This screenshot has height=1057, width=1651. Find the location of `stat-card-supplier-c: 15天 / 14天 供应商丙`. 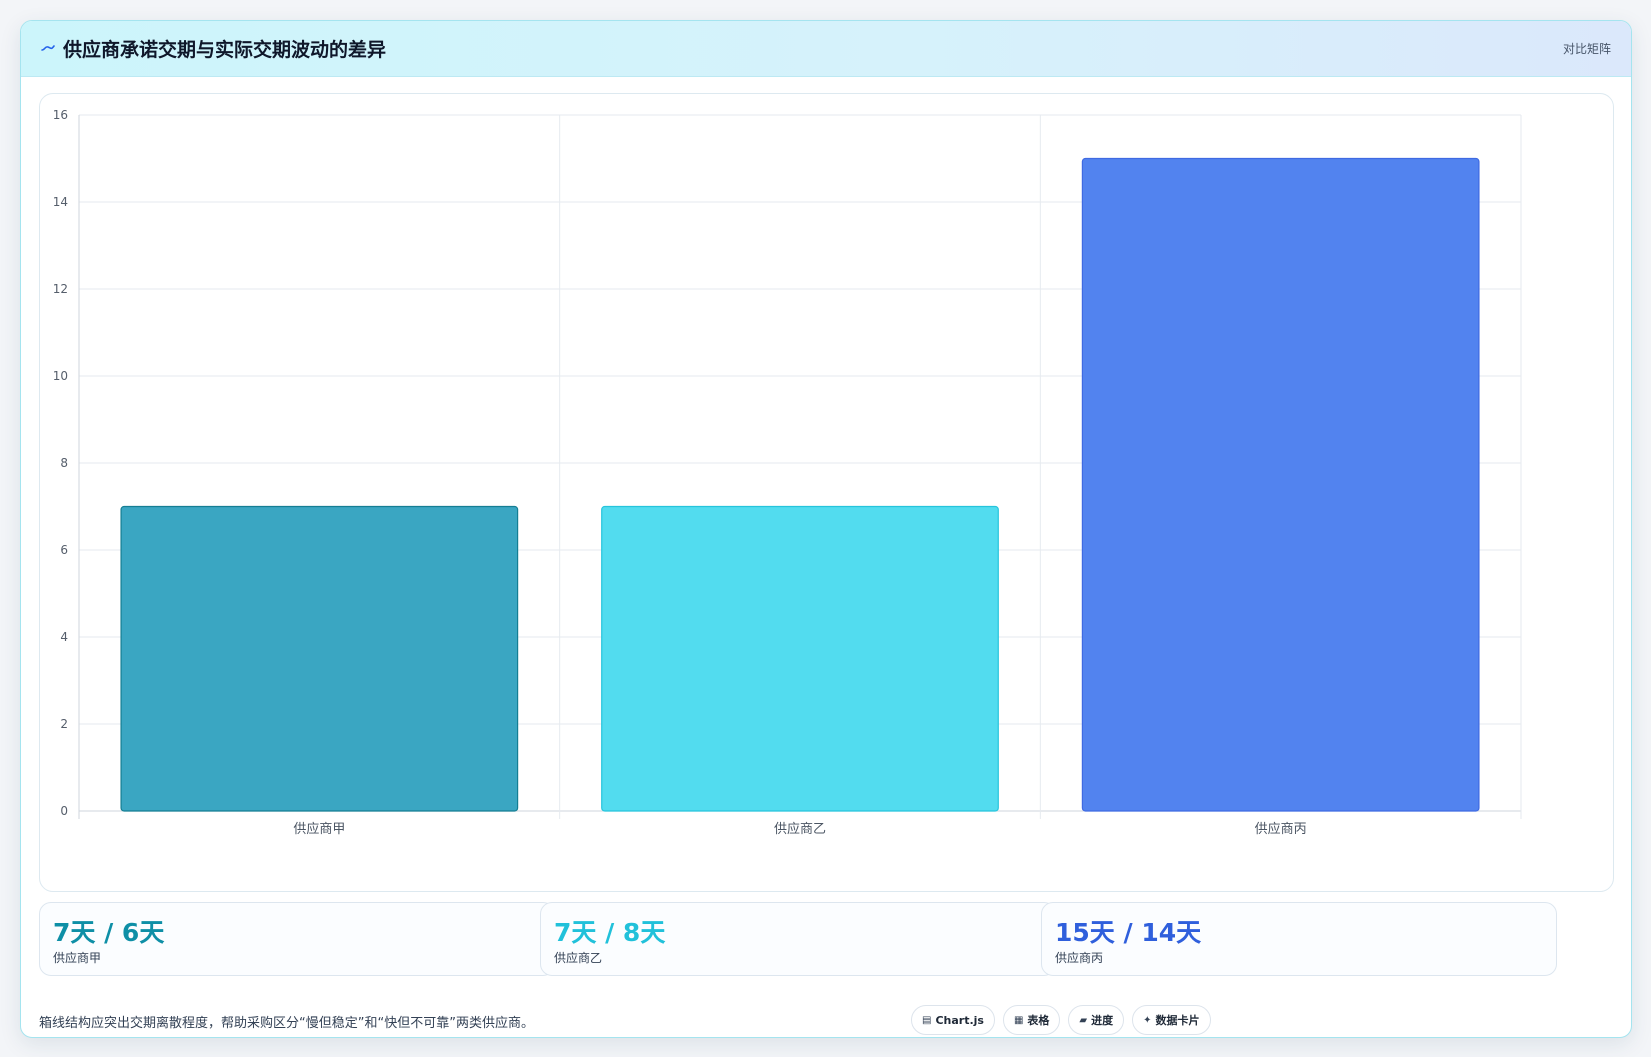

stat-card-supplier-c: 15天 / 14天 供应商丙 is located at coordinates (1299, 939).